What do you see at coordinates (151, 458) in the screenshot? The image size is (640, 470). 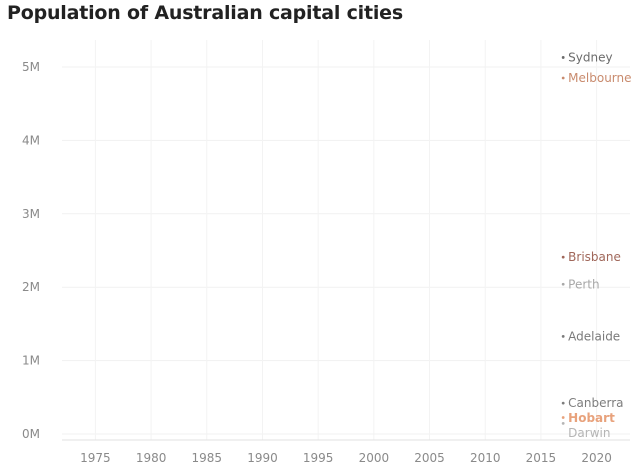 I see `x-tick-label: 1980` at bounding box center [151, 458].